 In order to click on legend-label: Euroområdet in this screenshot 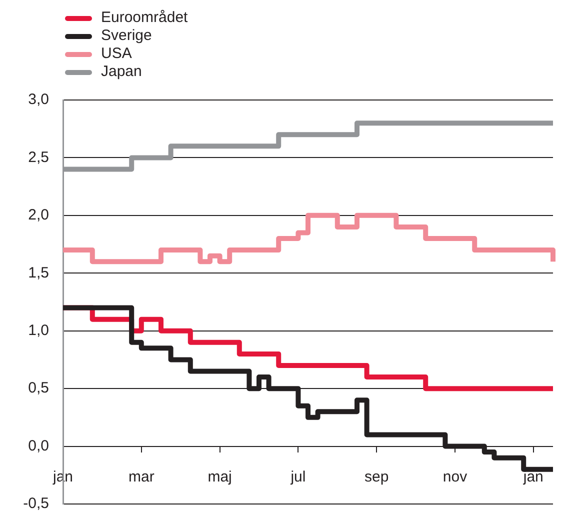, I will do `click(144, 18)`.